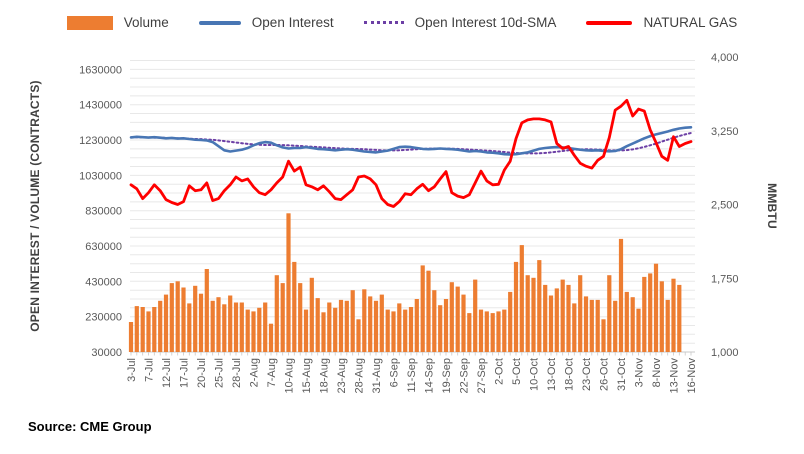 Image resolution: width=804 pixels, height=454 pixels. Describe the element at coordinates (500, 371) in the screenshot. I see `x-tick-label: 2-Oct` at that location.